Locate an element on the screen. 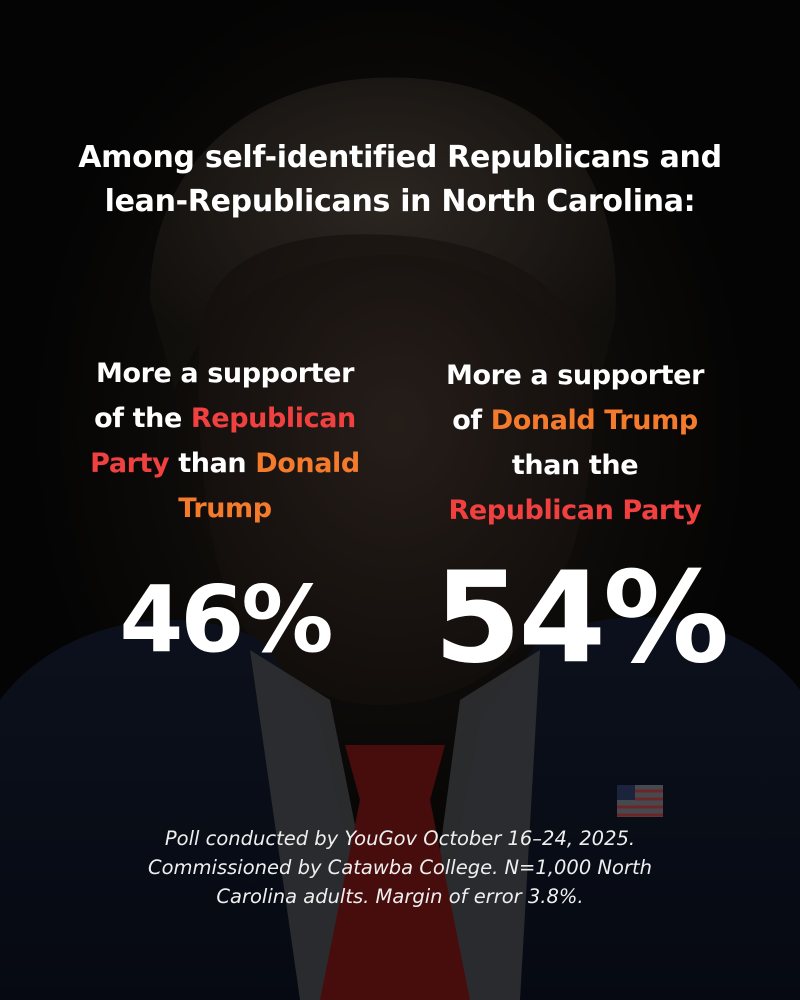 The image size is (800, 1000). left-percentage: 46% is located at coordinates (226, 619).